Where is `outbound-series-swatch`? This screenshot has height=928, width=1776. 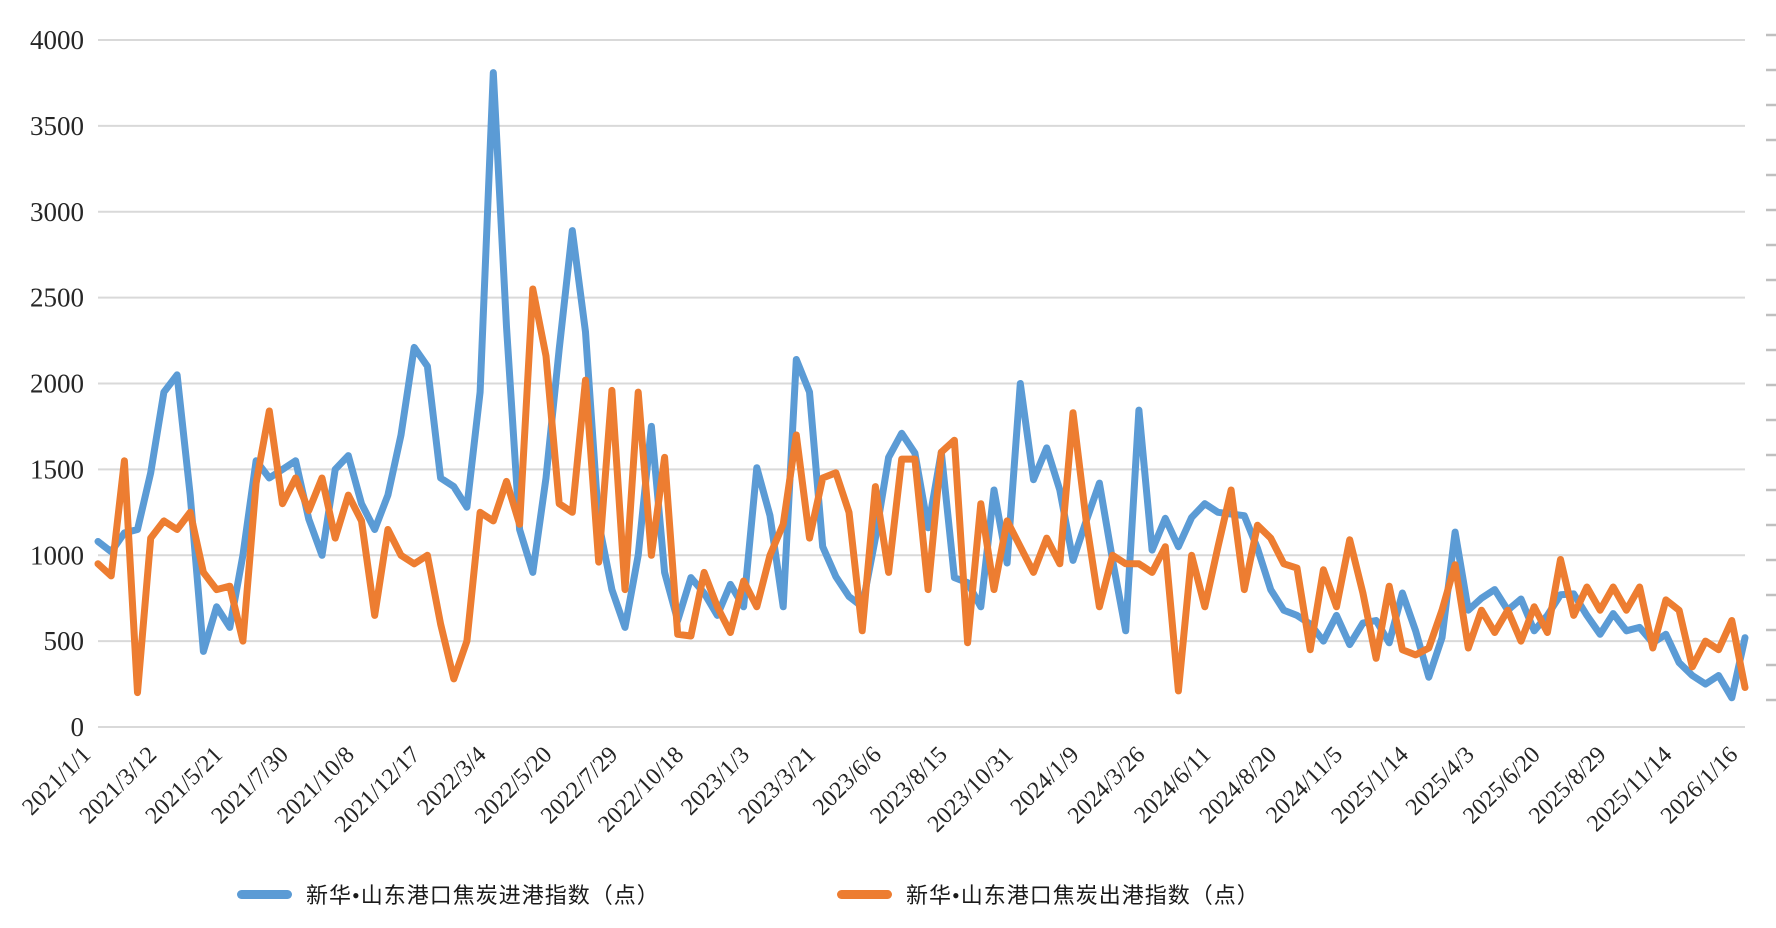 outbound-series-swatch is located at coordinates (864, 894).